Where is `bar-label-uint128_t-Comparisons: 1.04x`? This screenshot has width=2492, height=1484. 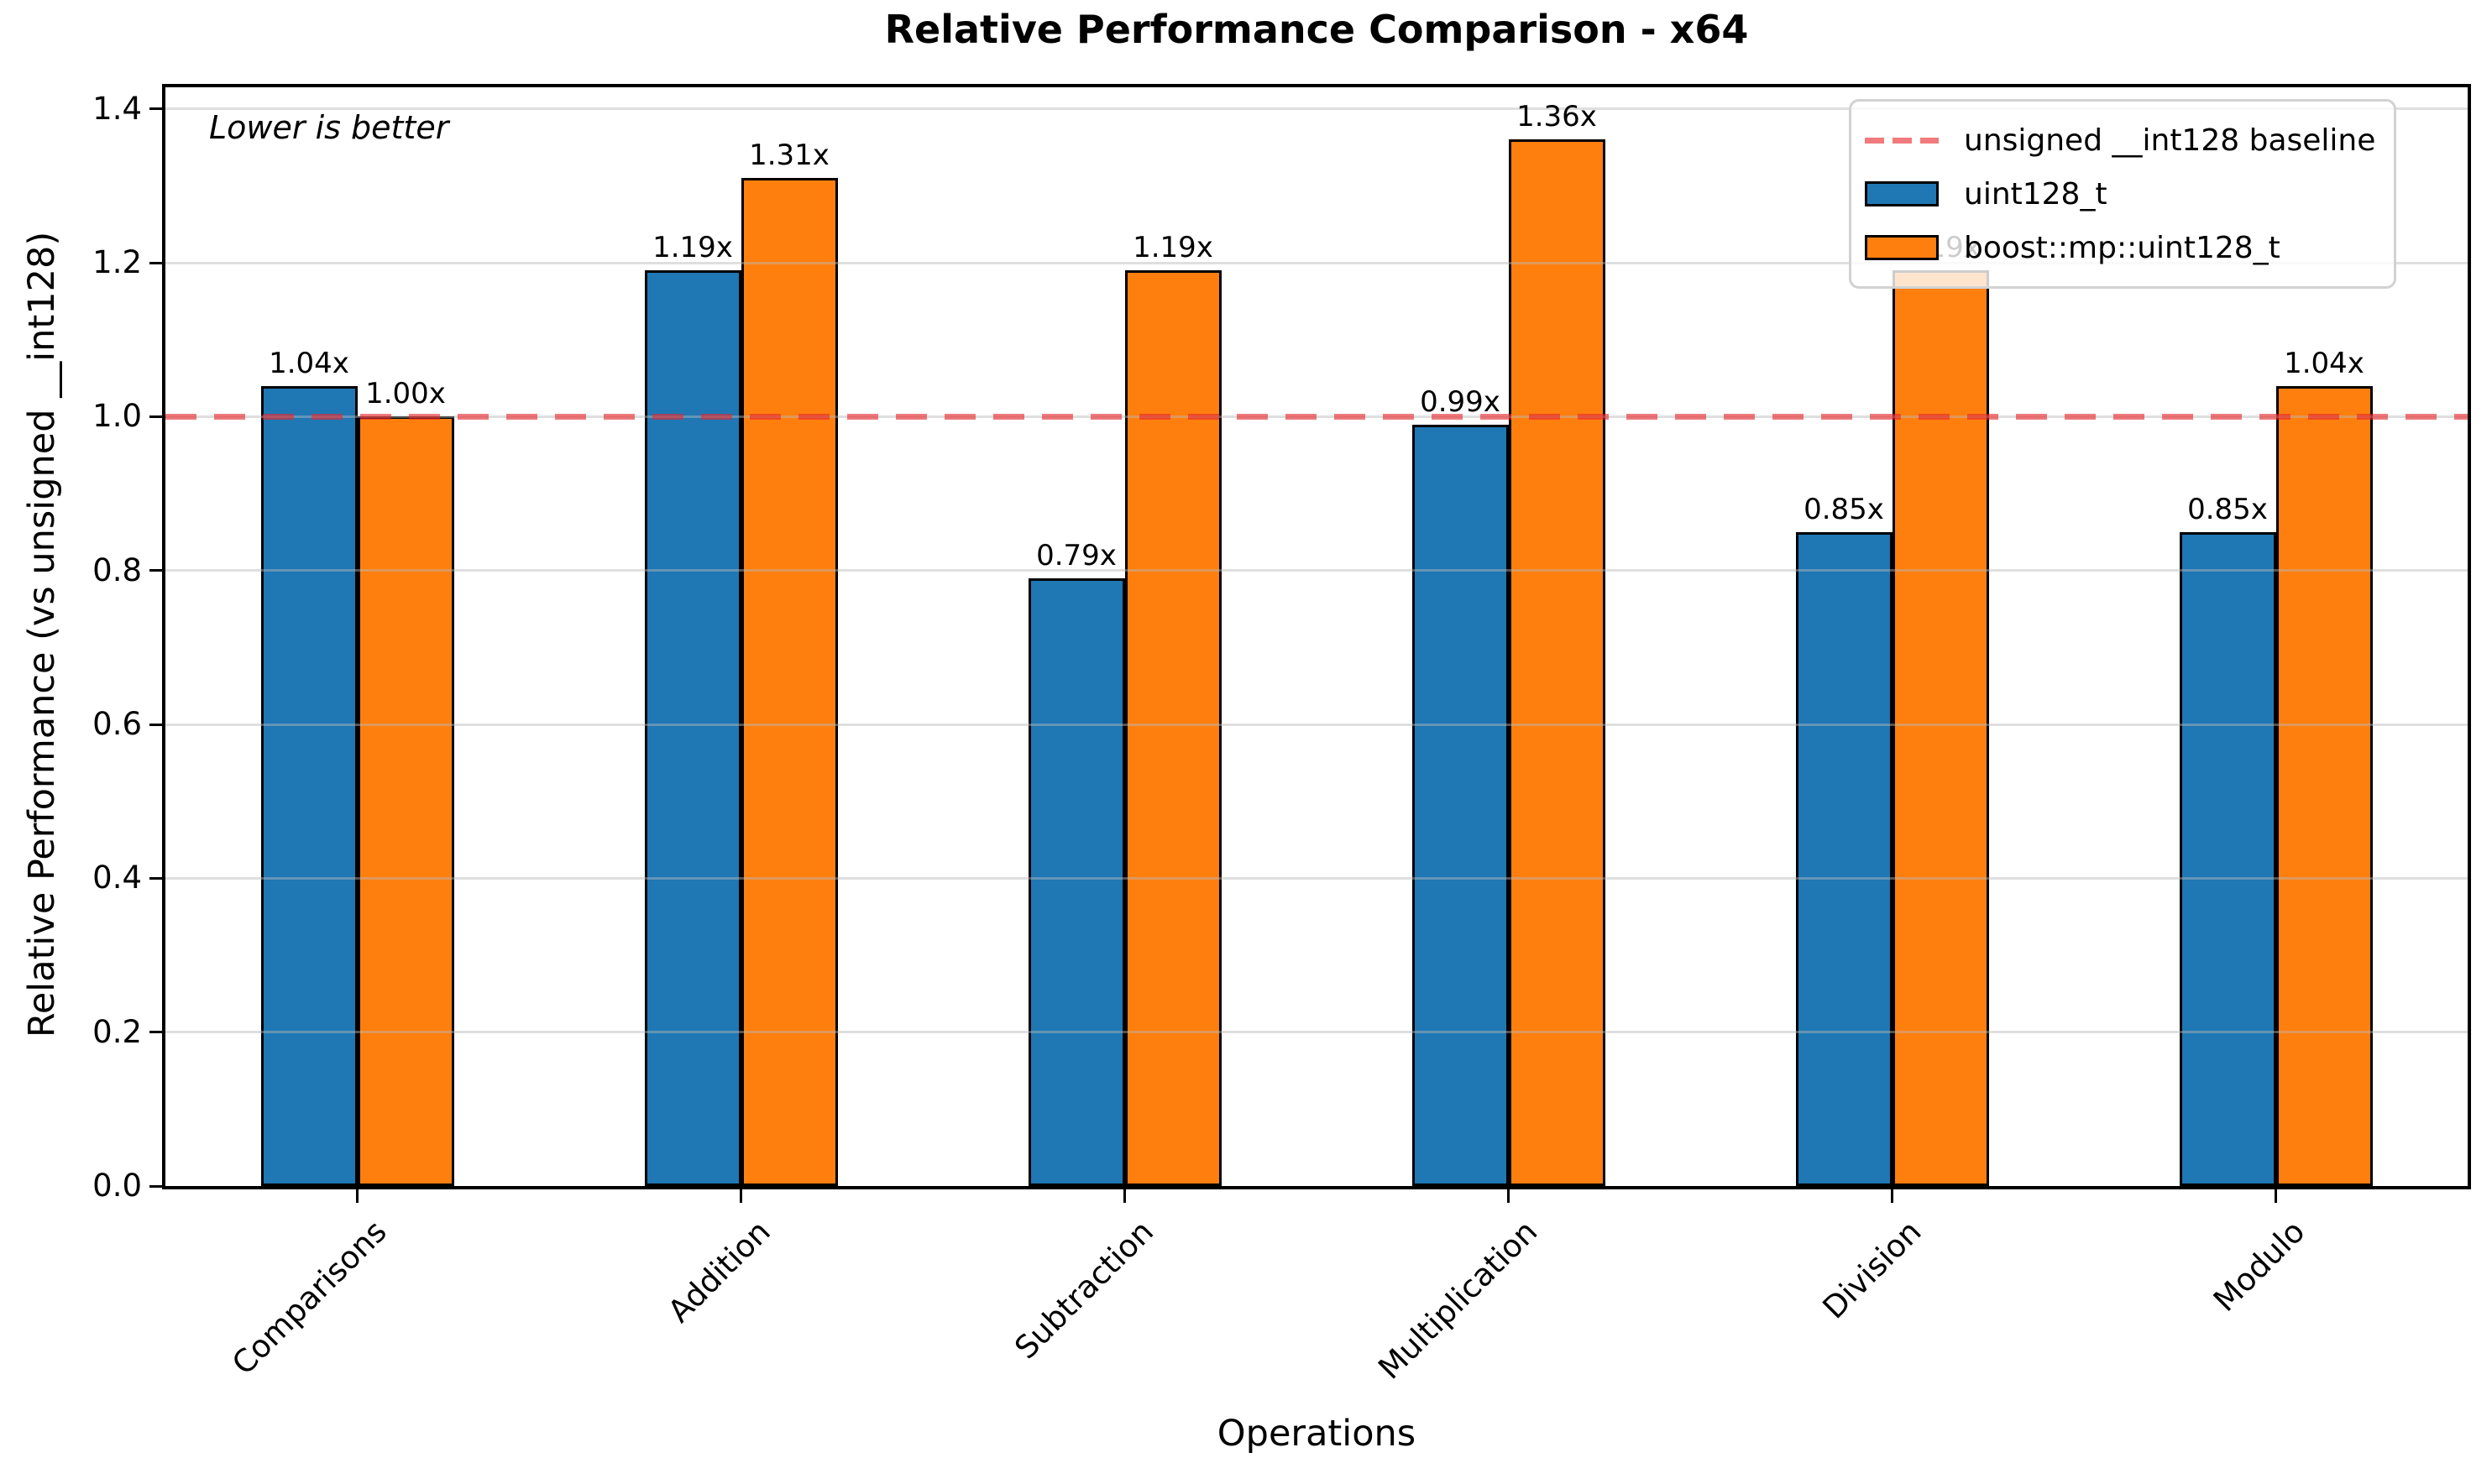 bar-label-uint128_t-Comparisons: 1.04x is located at coordinates (309, 363).